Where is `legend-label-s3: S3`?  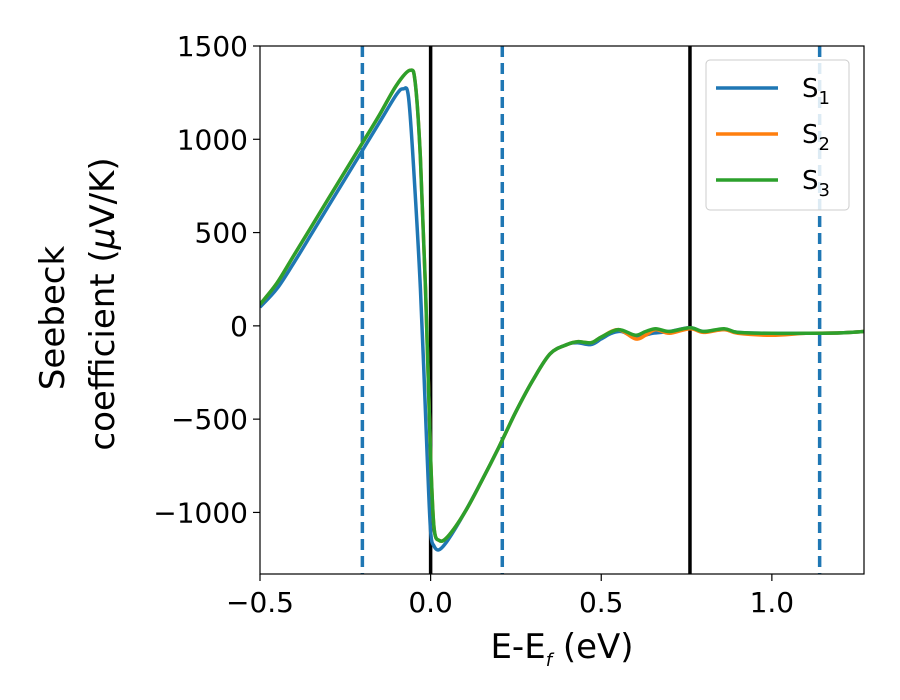 legend-label-s3: S3 is located at coordinates (816, 183).